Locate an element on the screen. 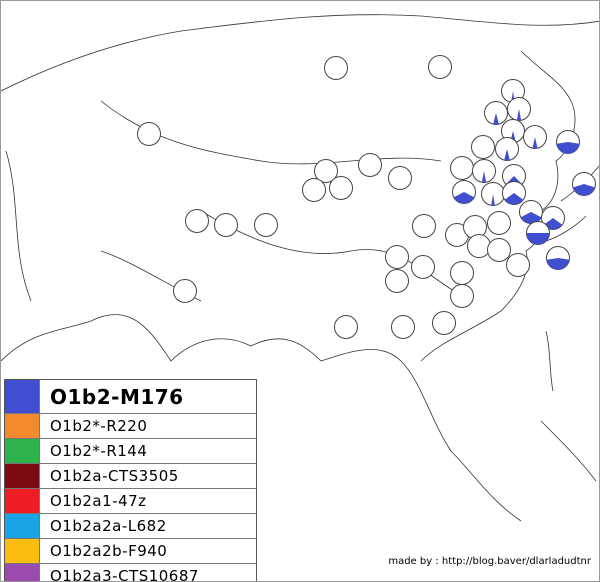 The image size is (600, 582). legend-row: O1b2a2a-L682 is located at coordinates (130, 525).